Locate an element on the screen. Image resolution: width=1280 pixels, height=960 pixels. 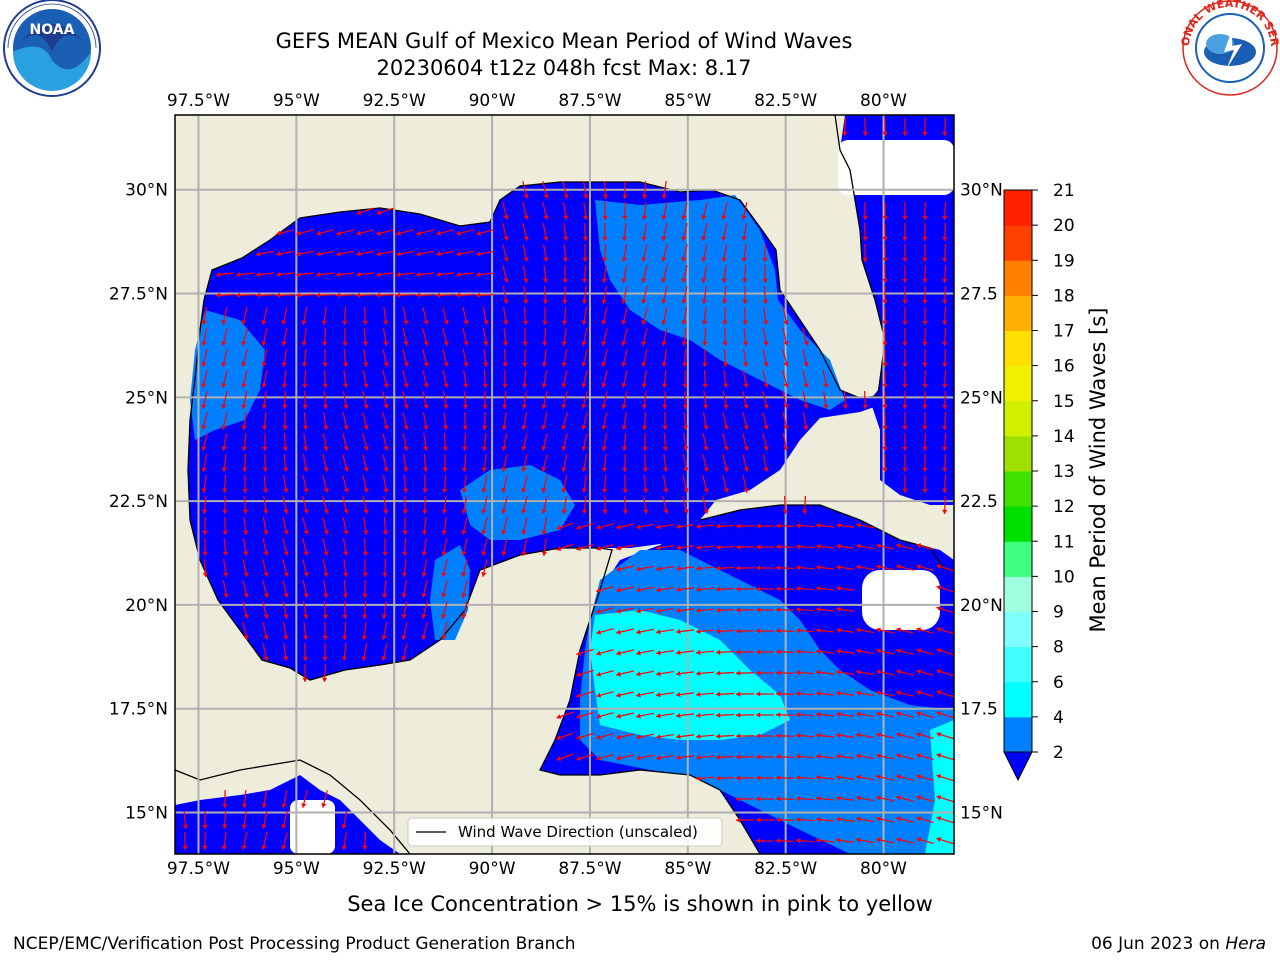
map-legend: Wind Wave Direction (unscaled) is located at coordinates (565, 832).